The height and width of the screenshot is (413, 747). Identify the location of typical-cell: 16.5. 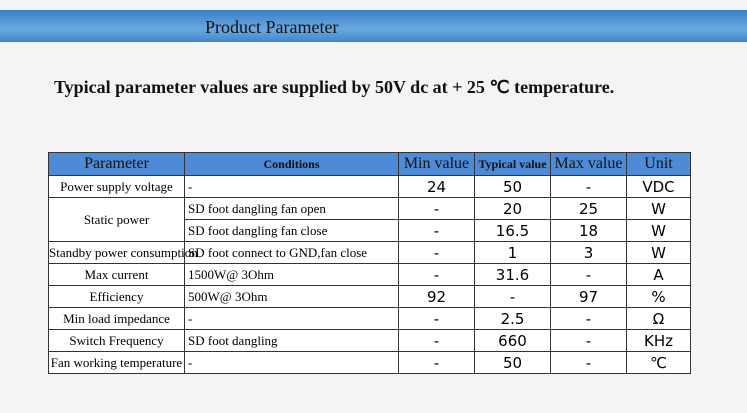
(512, 230).